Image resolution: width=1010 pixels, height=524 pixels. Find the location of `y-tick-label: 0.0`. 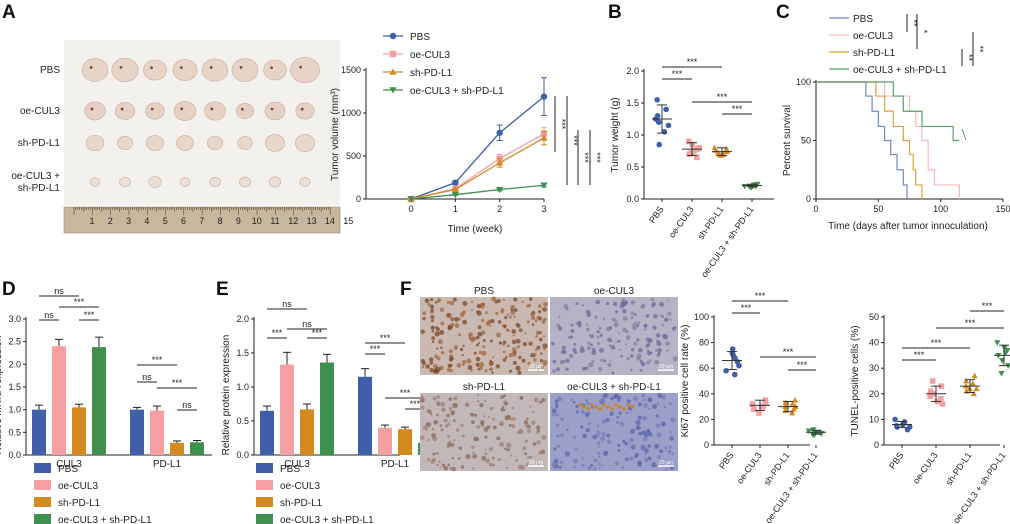

y-tick-label: 0.0 is located at coordinates (632, 199).